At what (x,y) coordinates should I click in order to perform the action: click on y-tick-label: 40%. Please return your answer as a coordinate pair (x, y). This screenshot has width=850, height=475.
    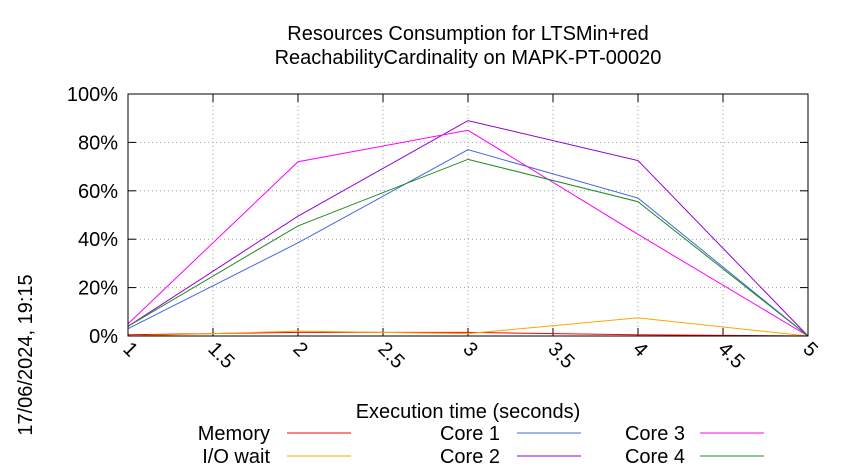
    Looking at the image, I should click on (98, 240).